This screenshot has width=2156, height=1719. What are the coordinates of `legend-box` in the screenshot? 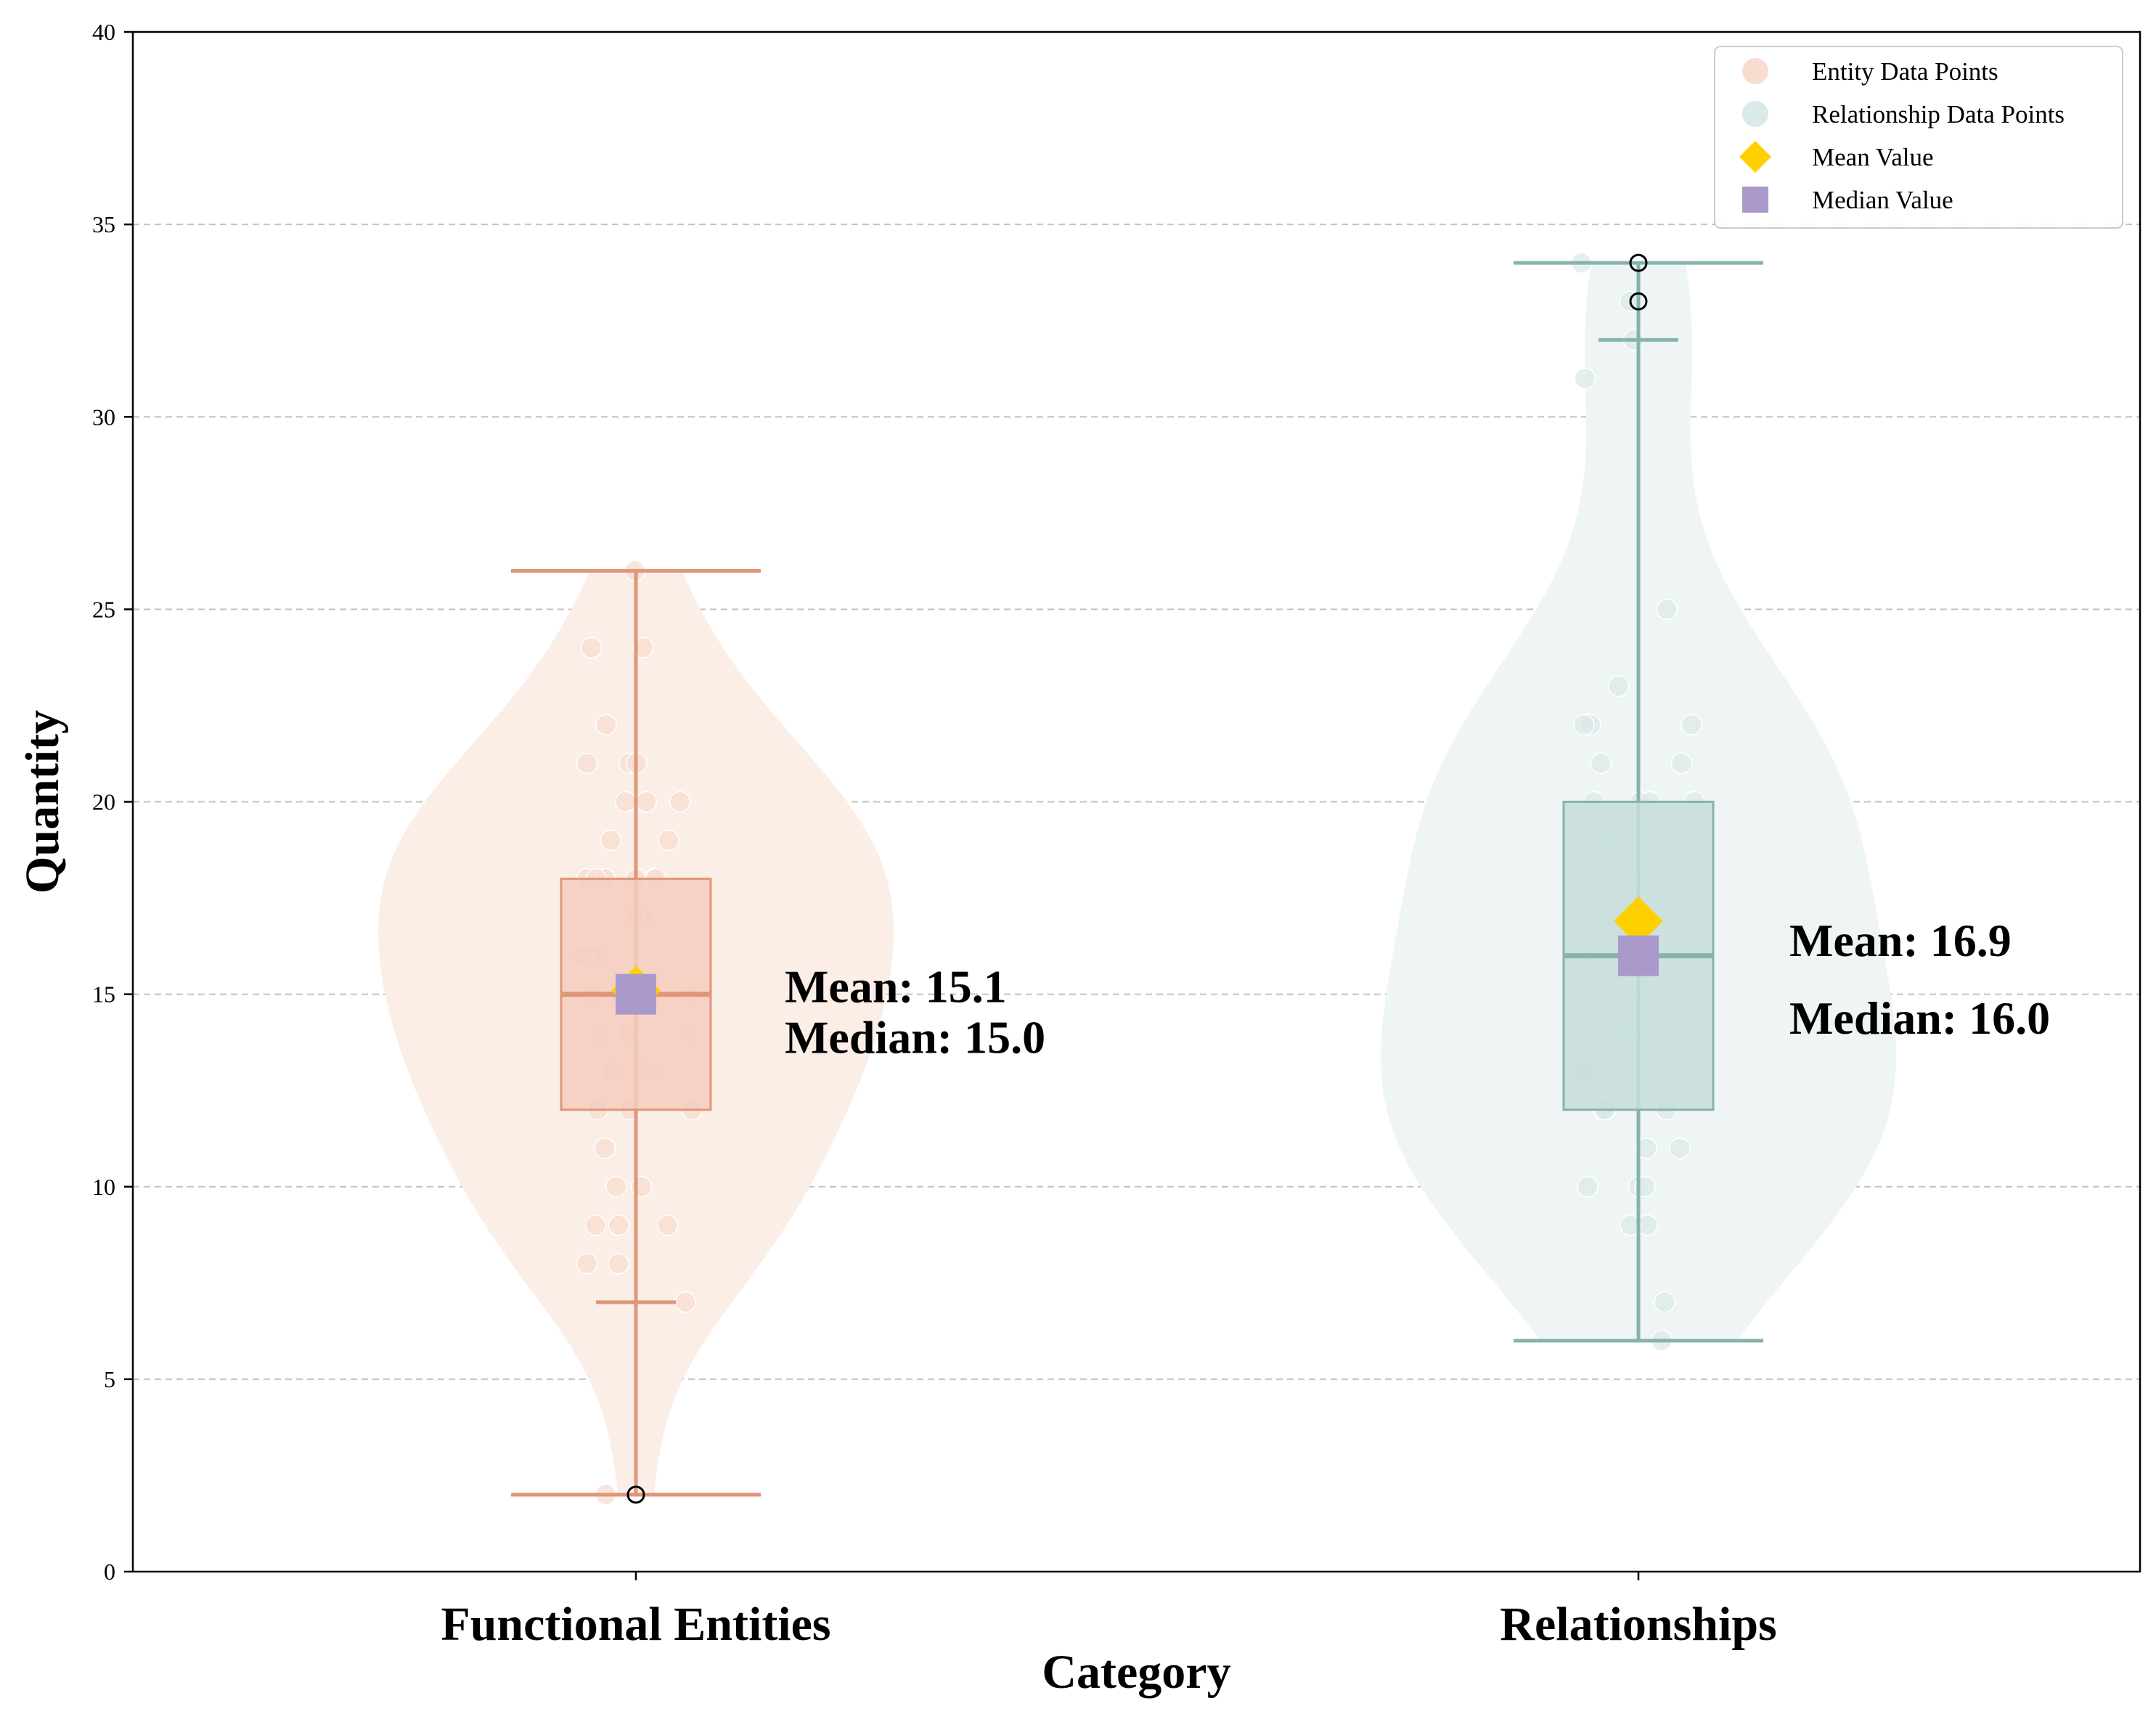 It's located at (1919, 137).